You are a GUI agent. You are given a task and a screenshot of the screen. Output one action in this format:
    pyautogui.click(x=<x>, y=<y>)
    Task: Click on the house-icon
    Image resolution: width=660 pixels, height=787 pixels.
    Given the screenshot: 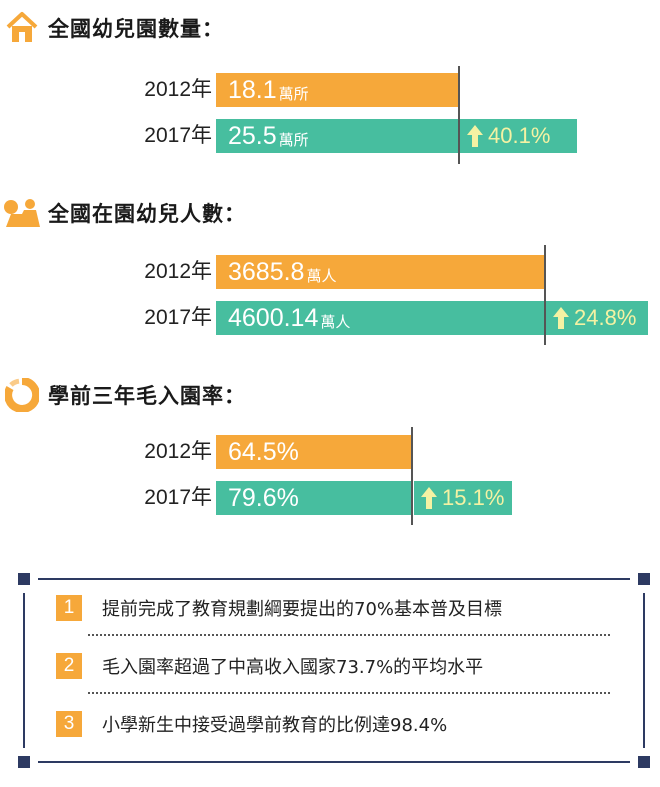 What is the action you would take?
    pyautogui.click(x=22, y=28)
    